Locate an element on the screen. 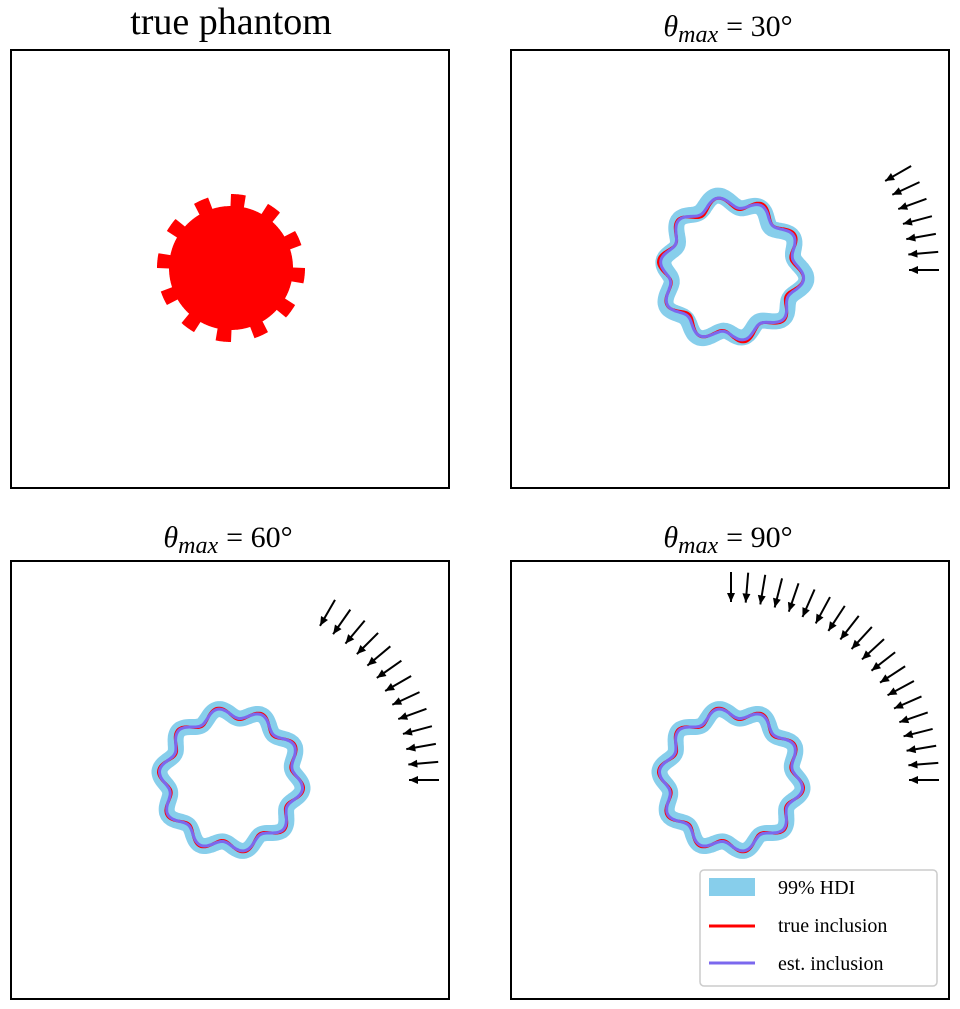 The width and height of the screenshot is (960, 1009). legend-label: true inclusion is located at coordinates (832, 926).